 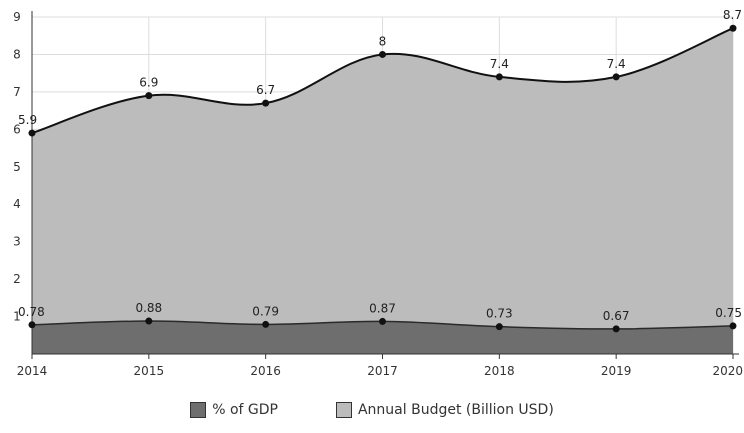 What do you see at coordinates (728, 313) in the screenshot?
I see `data-label-series-0: 0.75` at bounding box center [728, 313].